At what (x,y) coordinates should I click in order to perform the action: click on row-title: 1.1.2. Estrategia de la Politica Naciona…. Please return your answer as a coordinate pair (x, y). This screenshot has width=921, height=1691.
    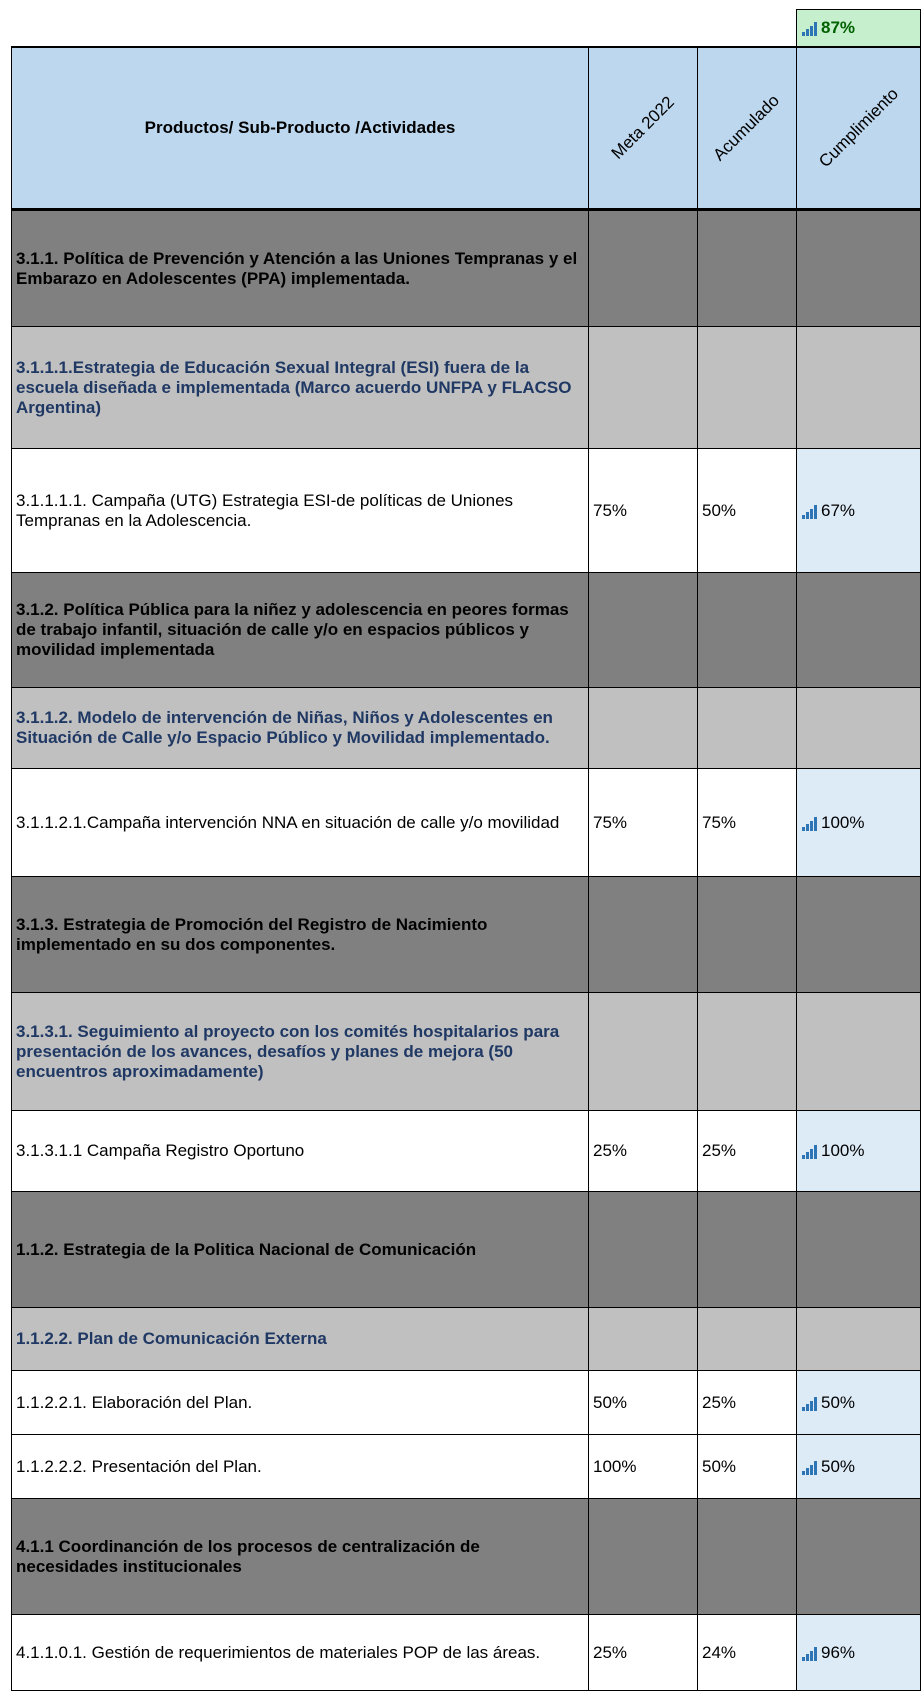
    Looking at the image, I should click on (300, 1249).